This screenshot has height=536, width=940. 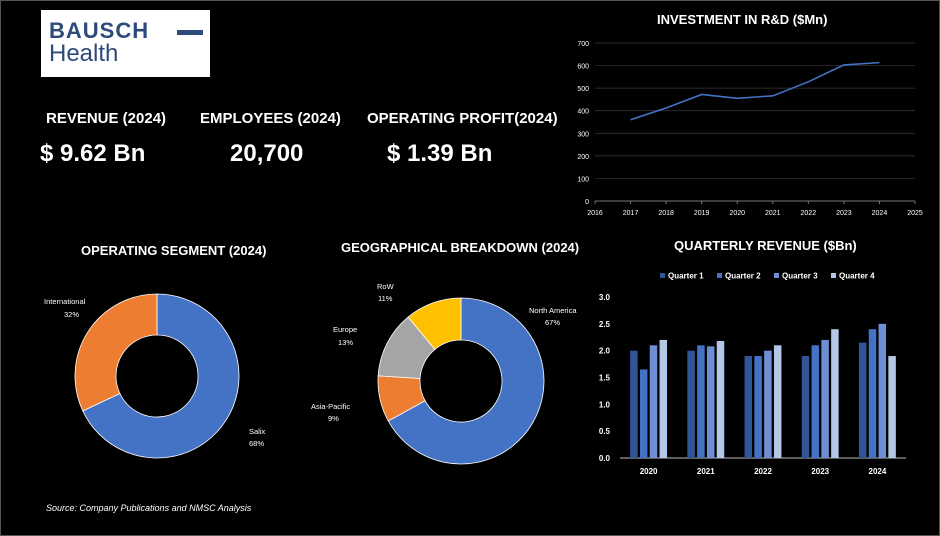 I want to click on kpi-employees-value: 20,700, so click(x=267, y=153).